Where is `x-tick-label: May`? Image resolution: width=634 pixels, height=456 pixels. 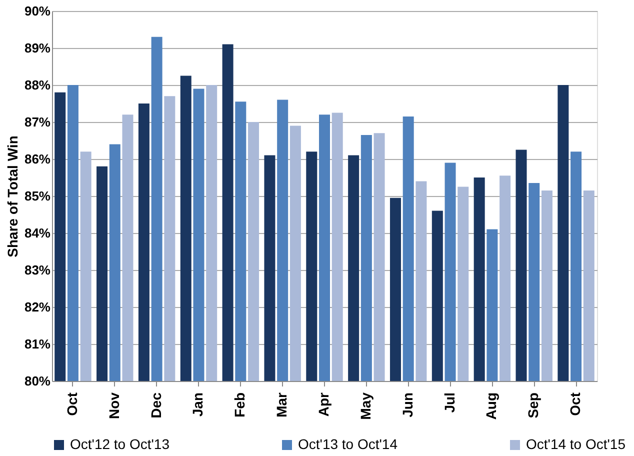 x-tick-label: May is located at coordinates (365, 406).